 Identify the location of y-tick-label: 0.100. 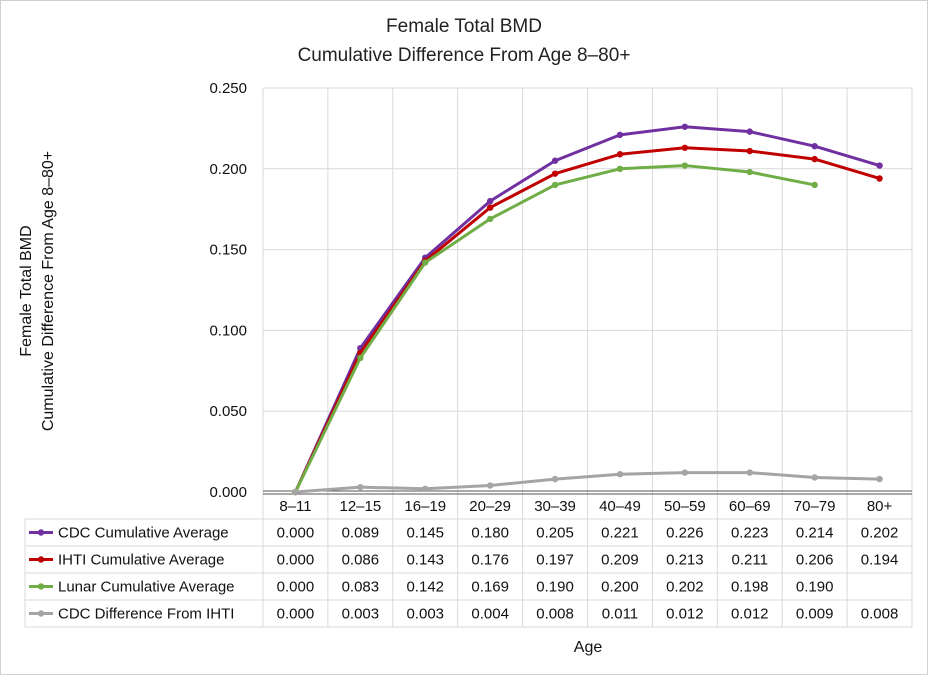
(228, 330).